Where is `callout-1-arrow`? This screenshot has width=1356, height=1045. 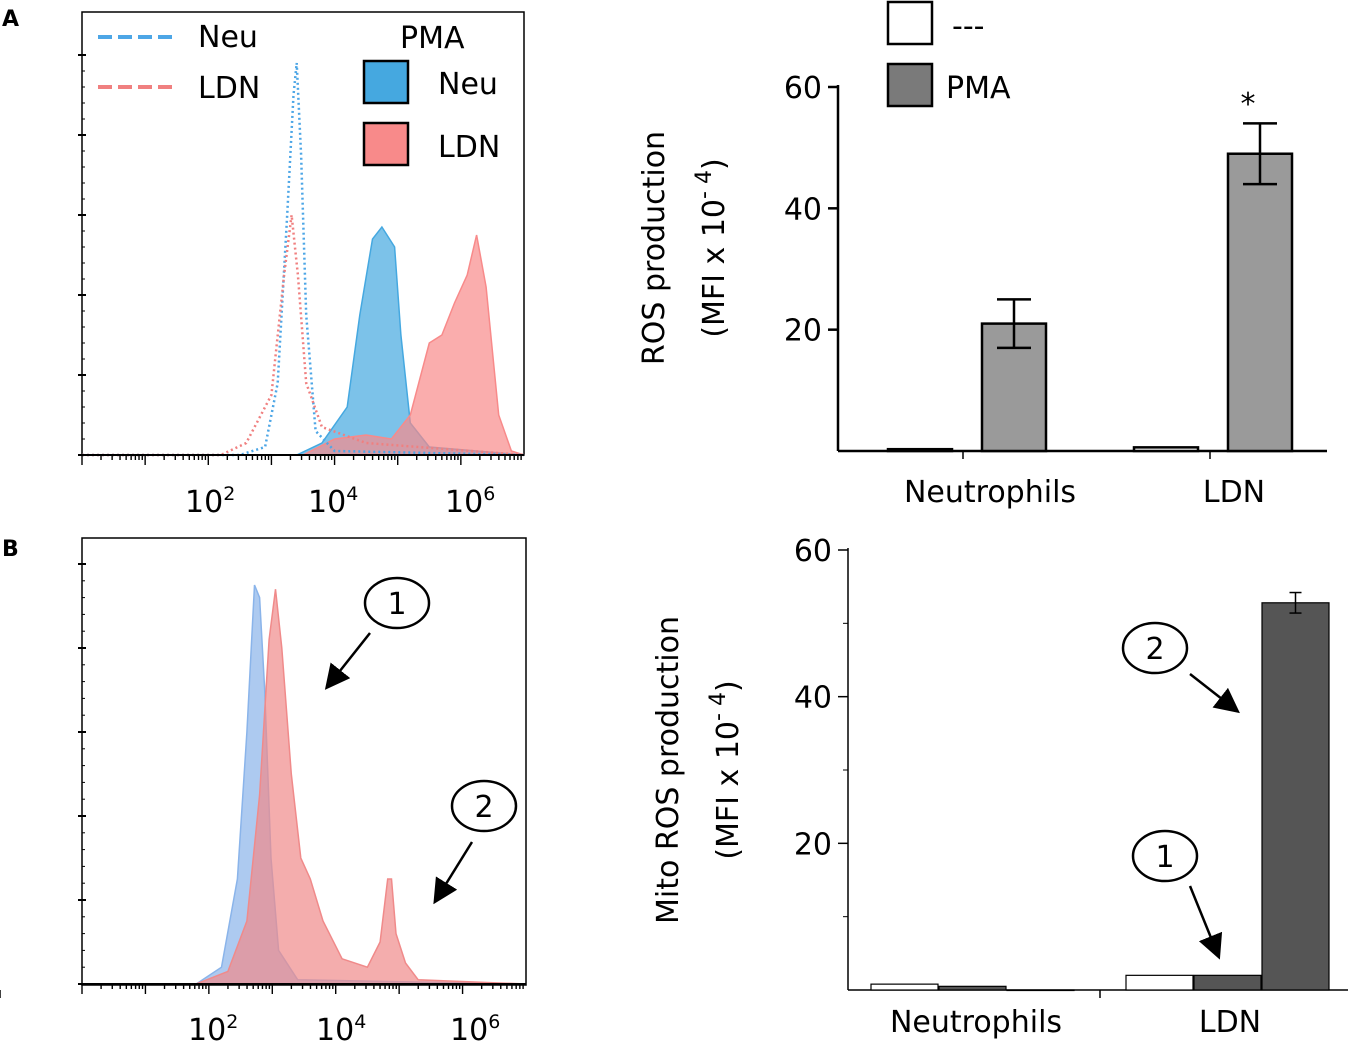 callout-1-arrow is located at coordinates (347, 661).